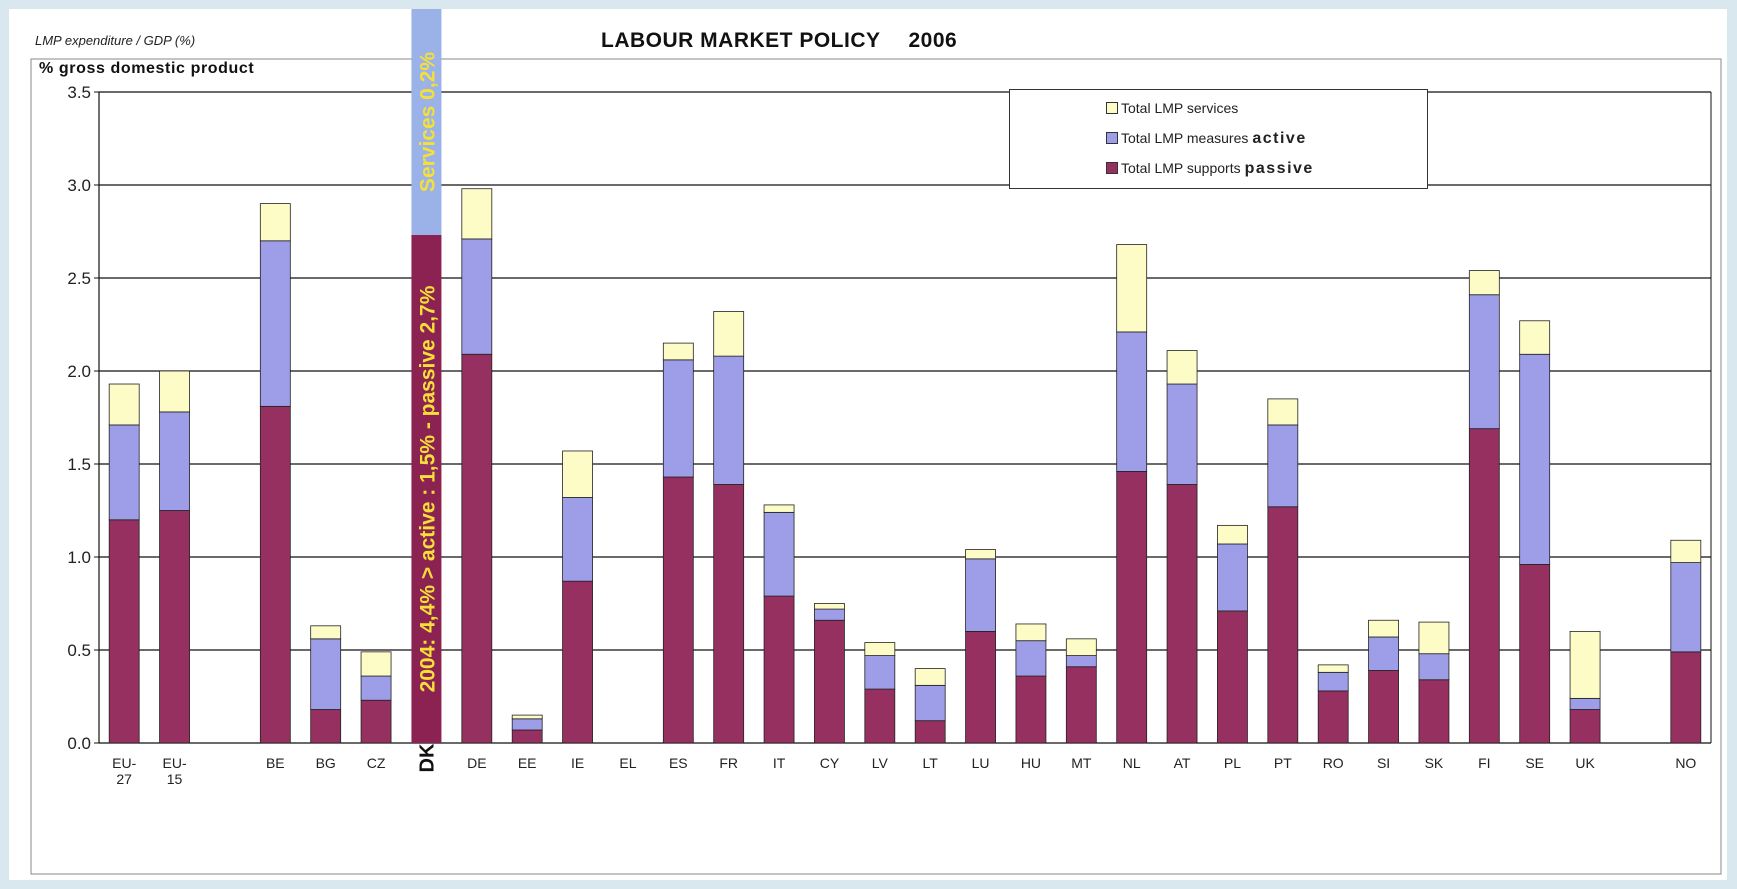 The height and width of the screenshot is (889, 1737). What do you see at coordinates (79, 464) in the screenshot?
I see `y-tick-label: 1.5` at bounding box center [79, 464].